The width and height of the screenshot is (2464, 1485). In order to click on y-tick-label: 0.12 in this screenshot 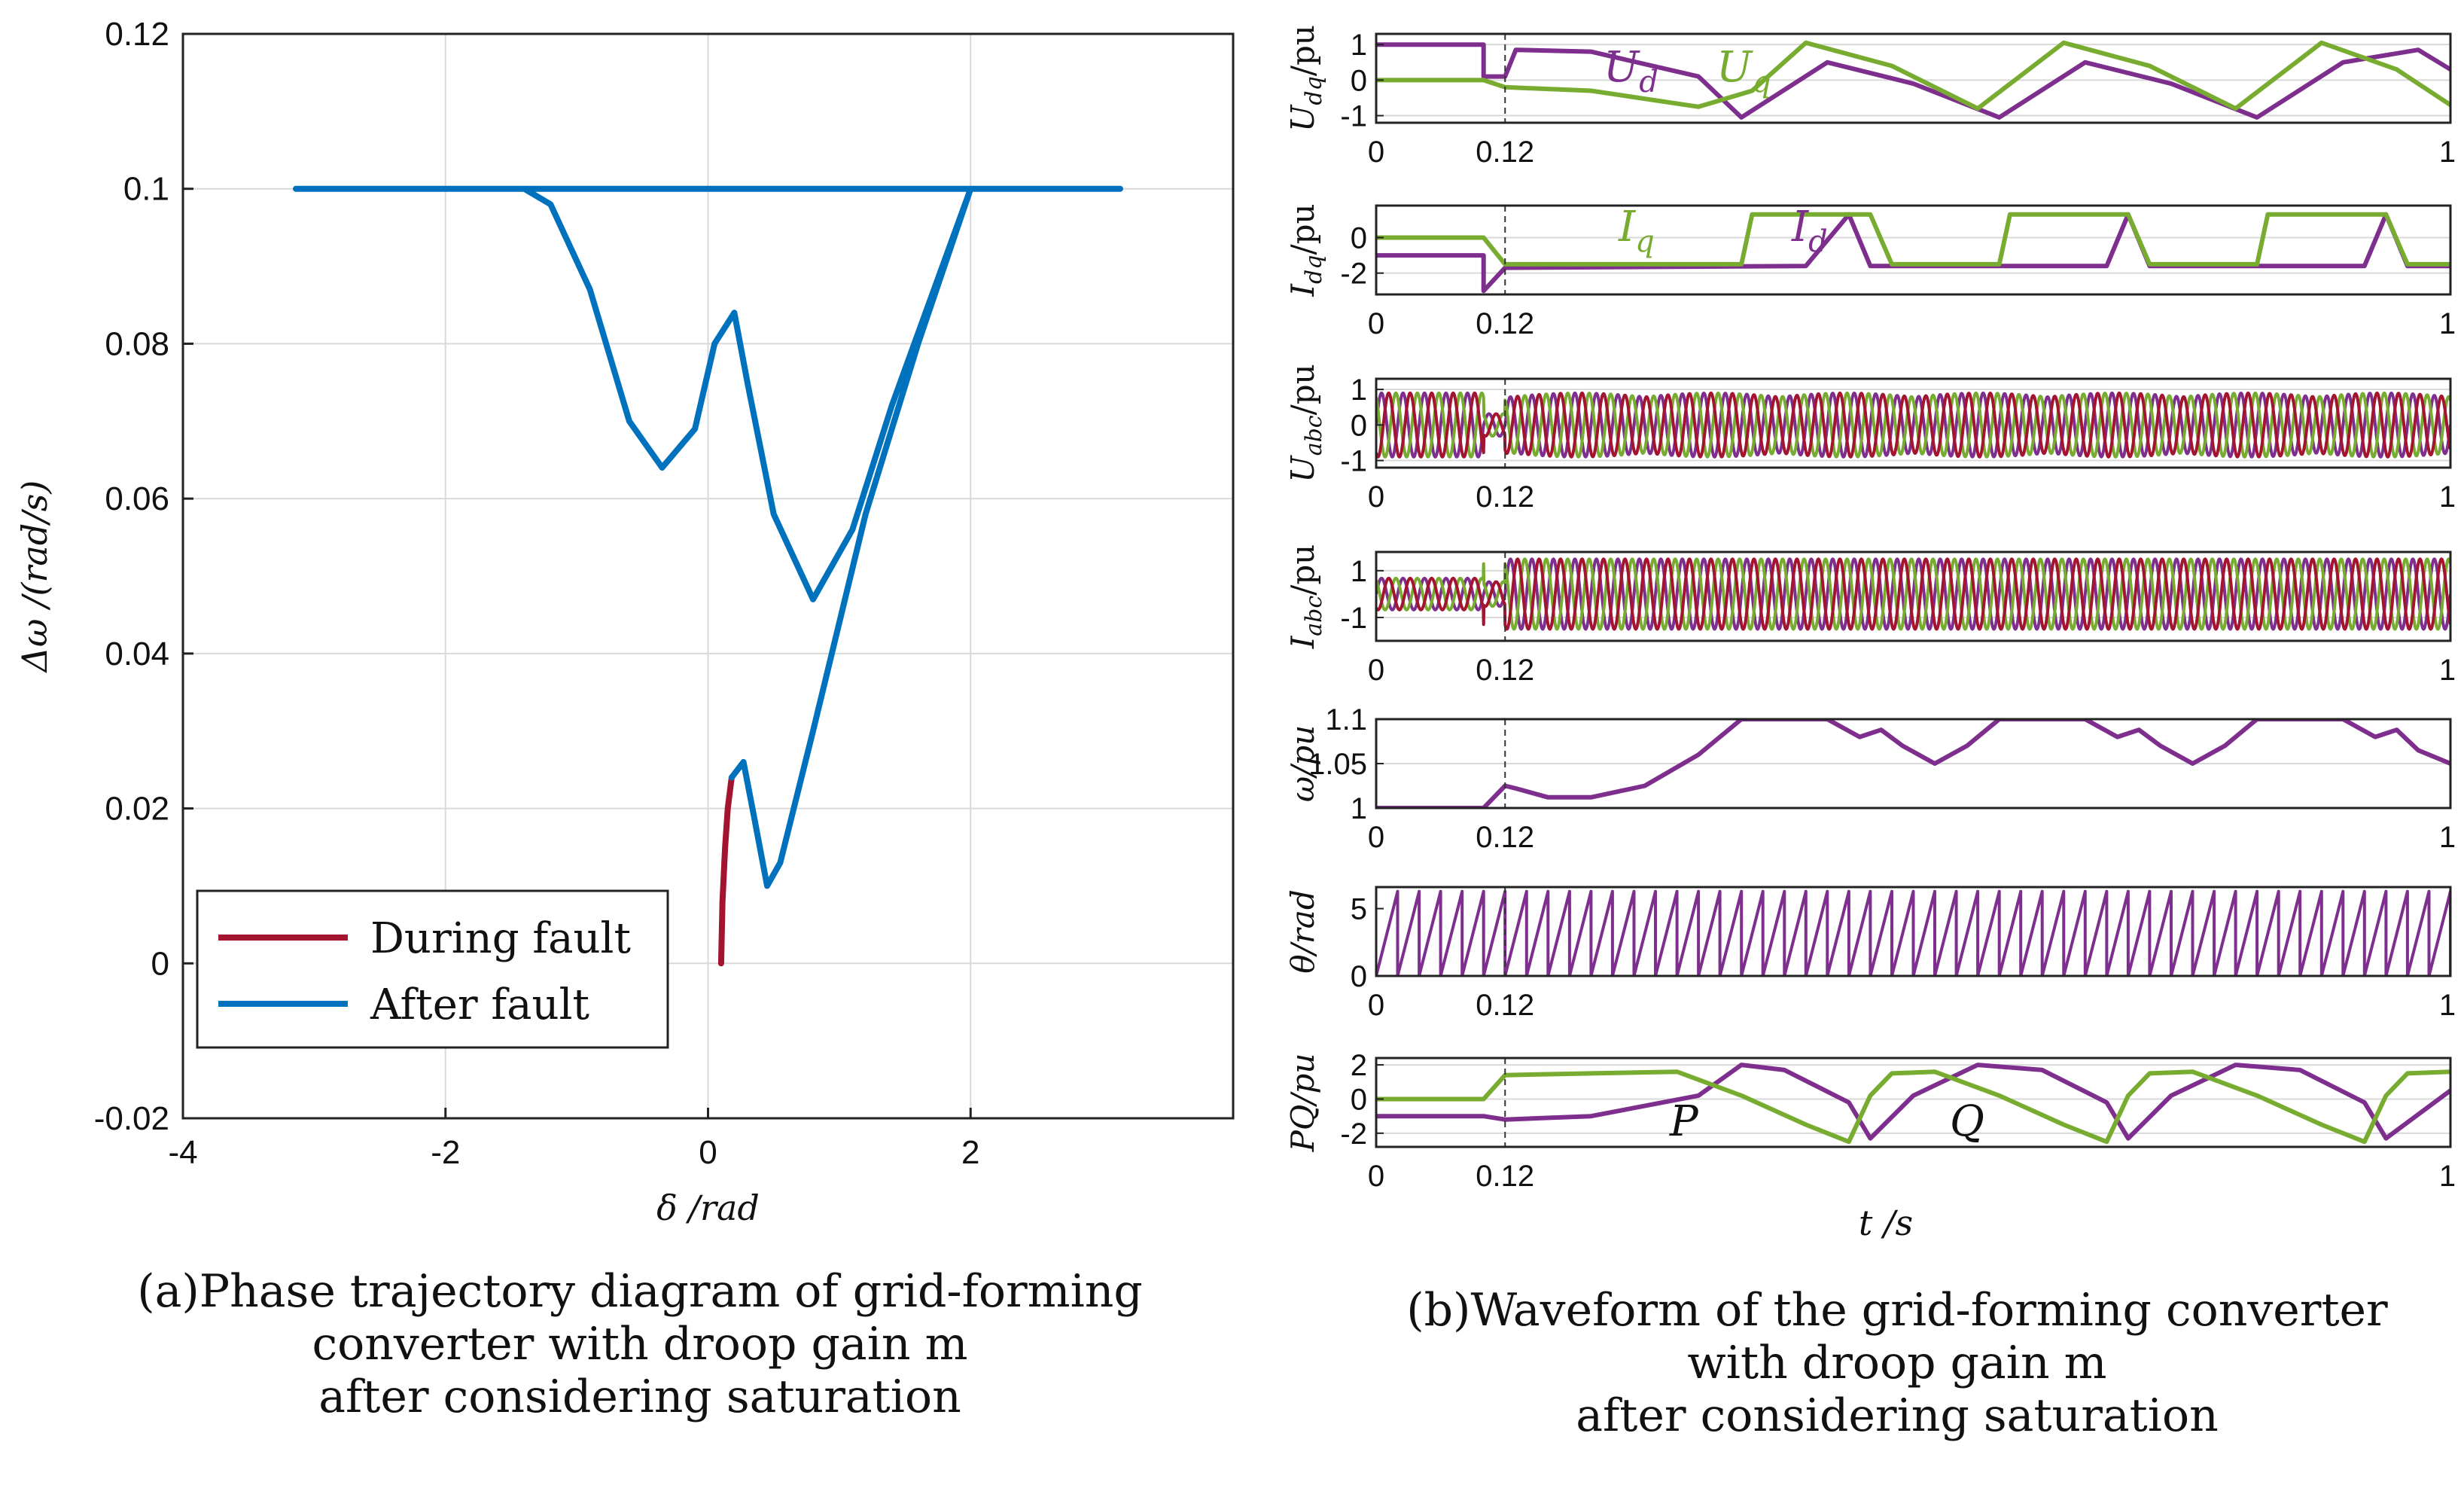, I will do `click(137, 34)`.